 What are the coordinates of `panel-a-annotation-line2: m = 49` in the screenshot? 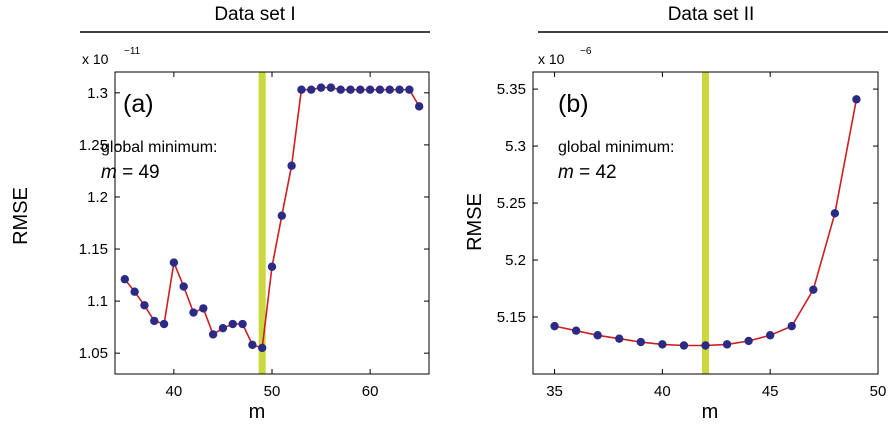 It's located at (130, 172).